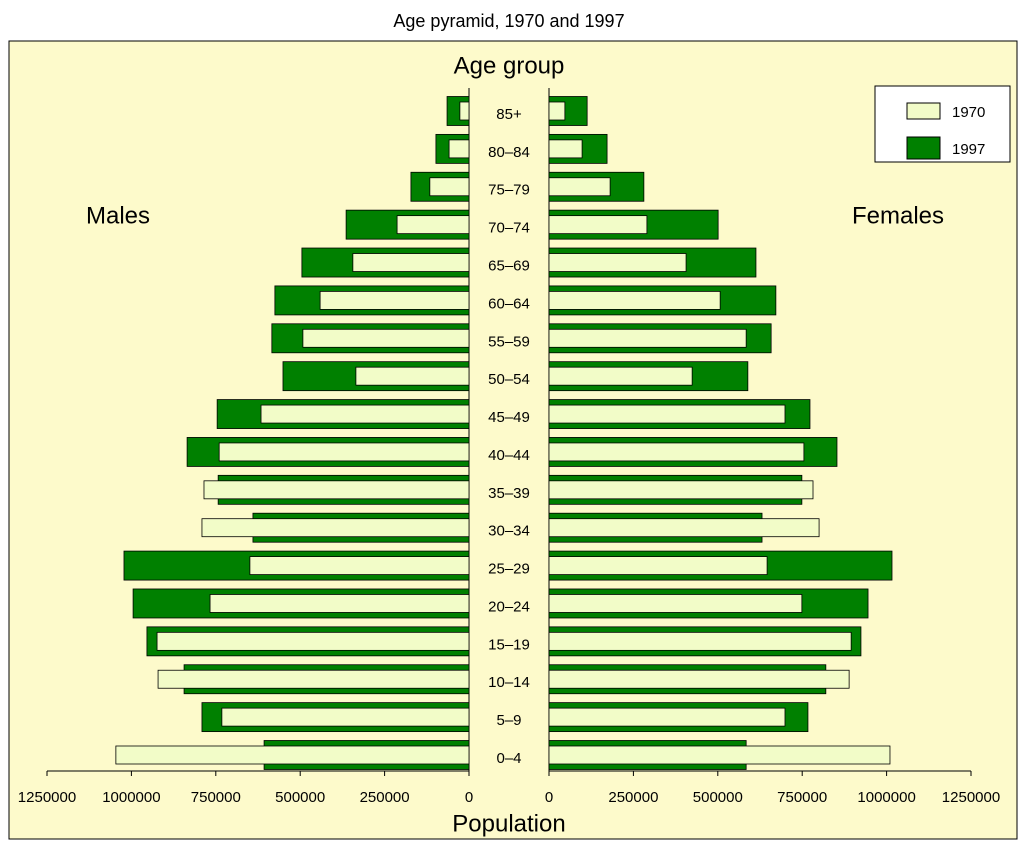 The height and width of the screenshot is (845, 1018). What do you see at coordinates (898, 215) in the screenshot?
I see `females-label: Females` at bounding box center [898, 215].